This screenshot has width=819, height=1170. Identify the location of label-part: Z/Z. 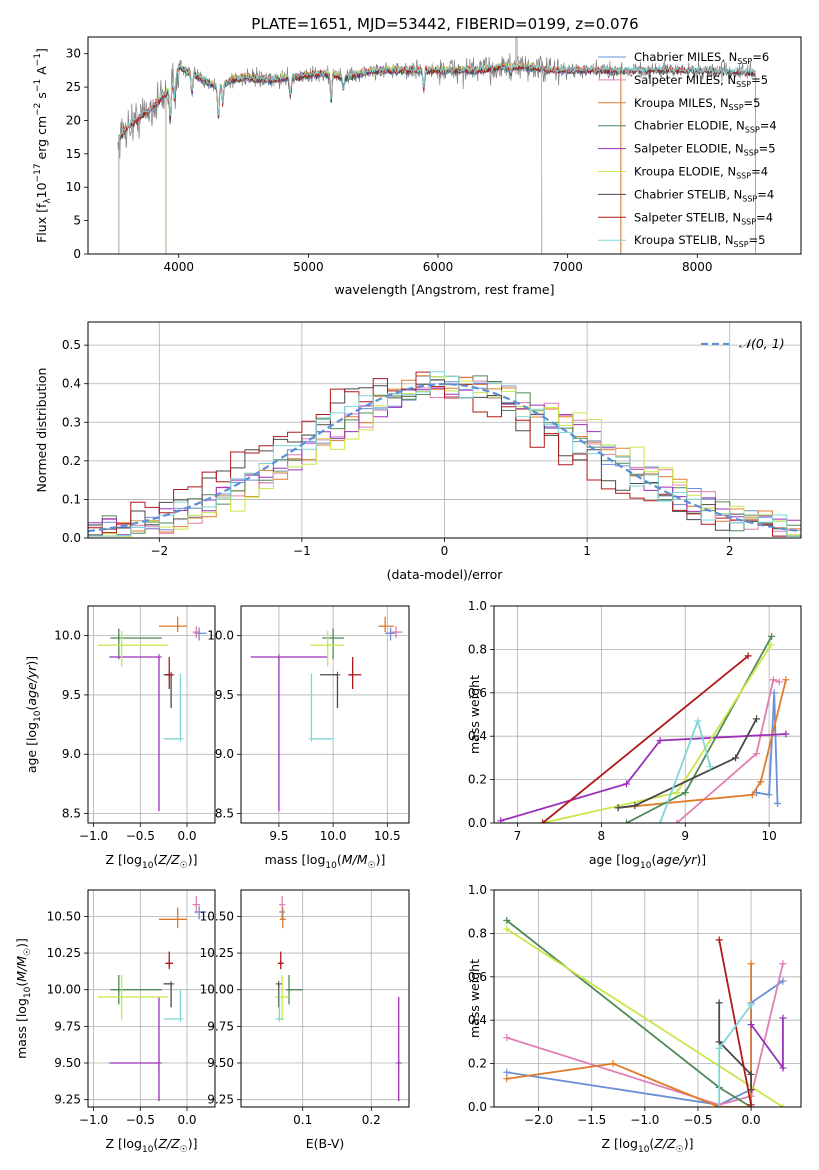
(168, 1143).